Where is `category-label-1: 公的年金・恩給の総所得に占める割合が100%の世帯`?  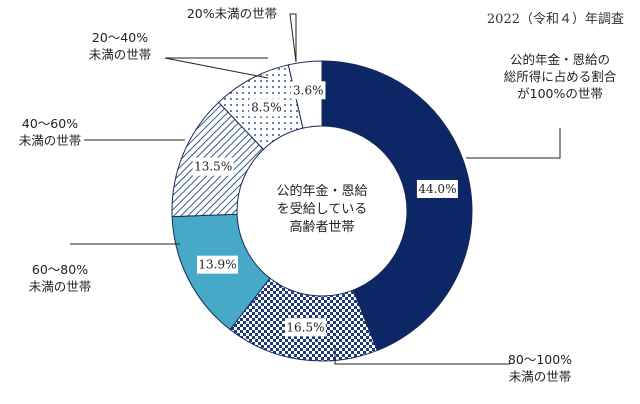 category-label-1: 公的年金・恩給の総所得に占める割合が100%の世帯 is located at coordinates (560, 76).